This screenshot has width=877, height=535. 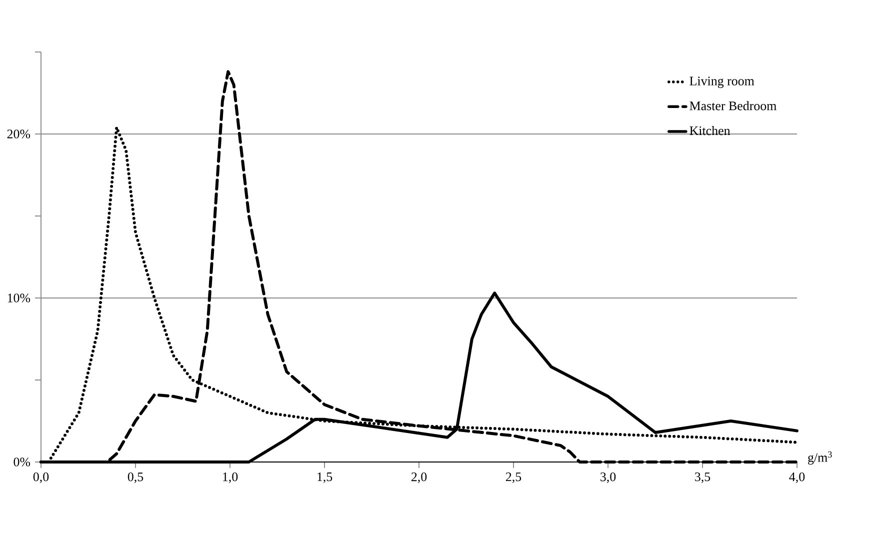 What do you see at coordinates (608, 478) in the screenshot?
I see `x-tick-label: 3,0` at bounding box center [608, 478].